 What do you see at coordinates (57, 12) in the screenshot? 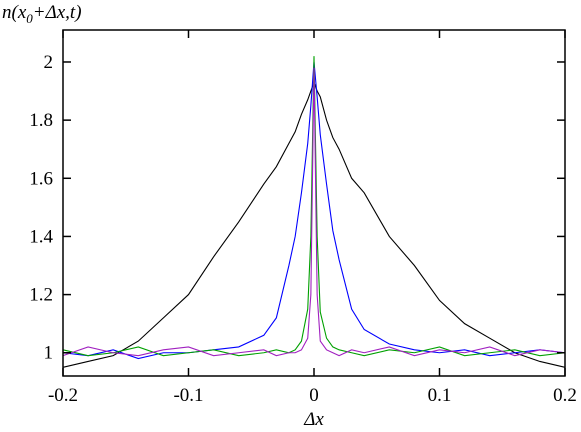
I see `y-label-rest: +Δx,t)` at bounding box center [57, 12].